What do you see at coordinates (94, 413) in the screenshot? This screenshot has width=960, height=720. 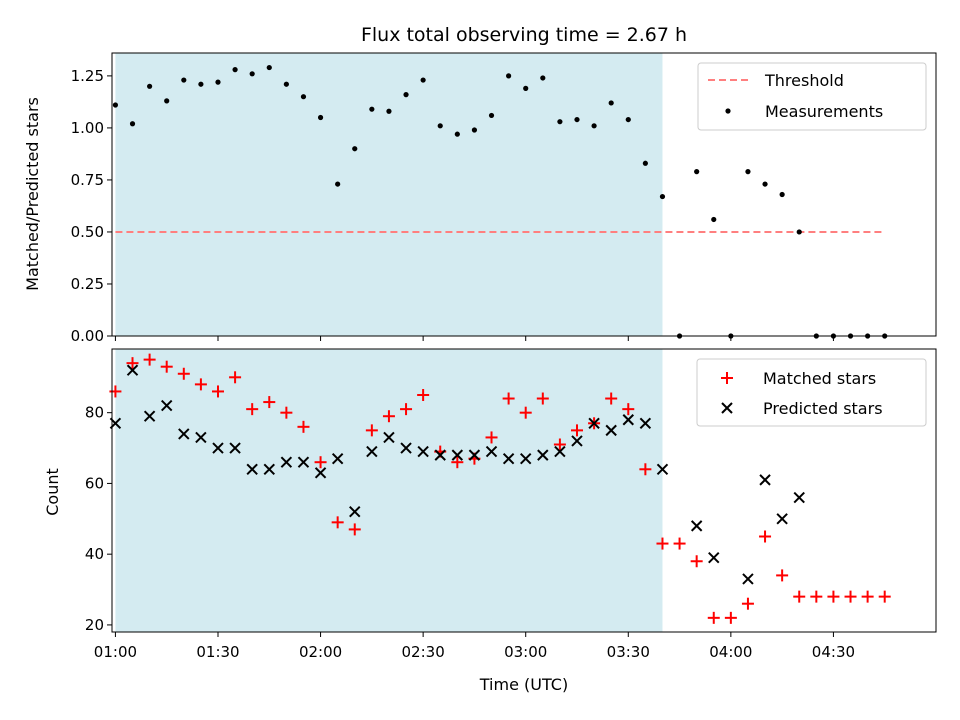 I see `y-tick-label: 80` at bounding box center [94, 413].